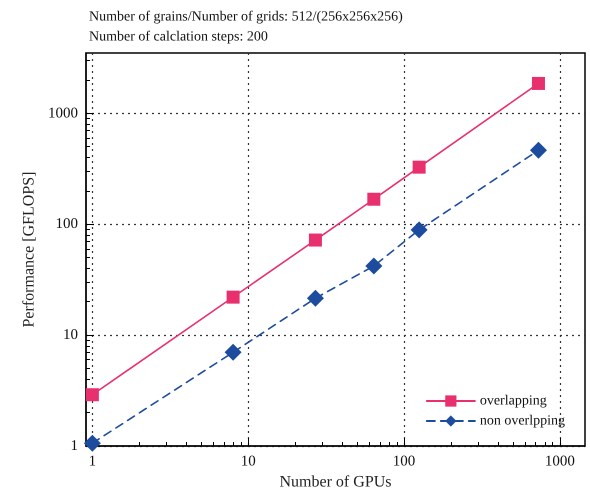  Describe the element at coordinates (178, 37) in the screenshot. I see `chart-subtitle: Number of calclation steps: 200` at that location.